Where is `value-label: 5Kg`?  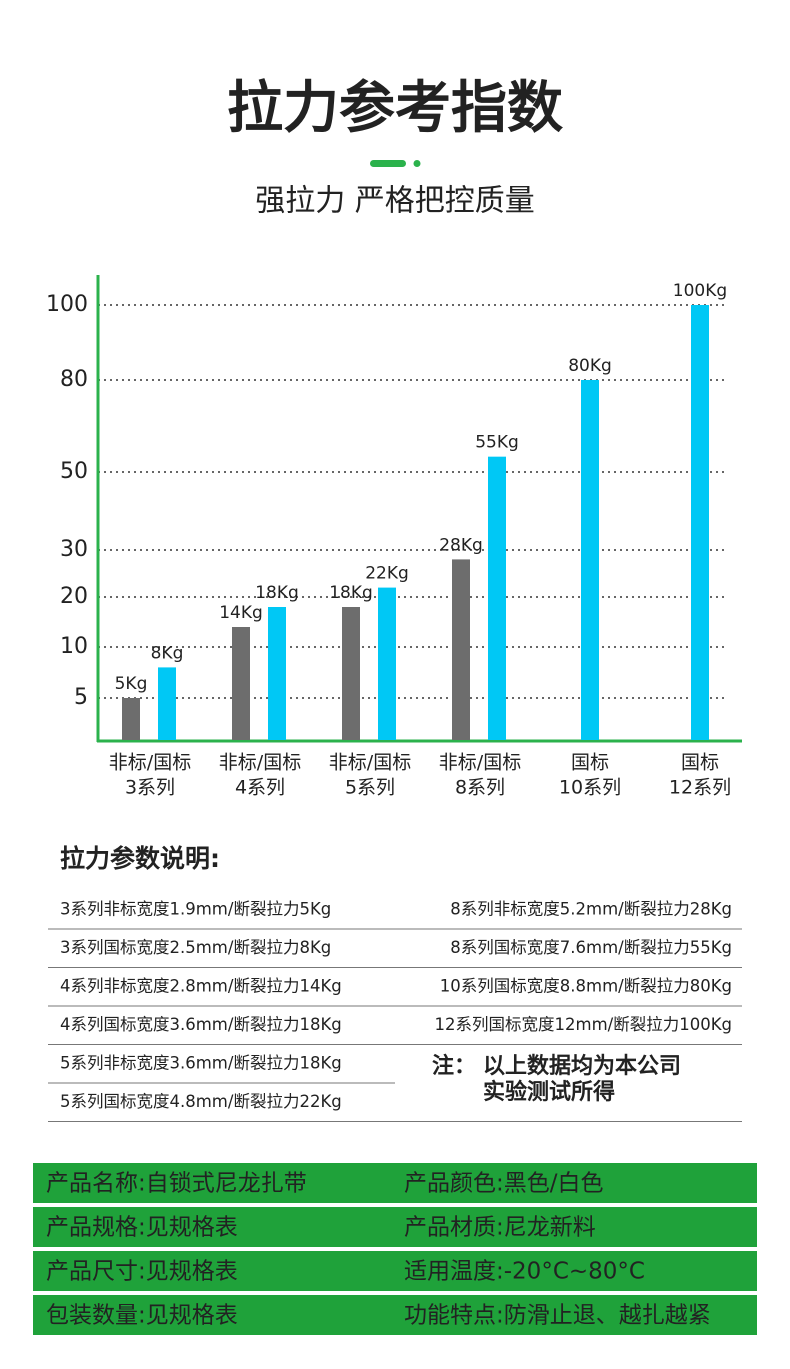
value-label: 5Kg is located at coordinates (131, 684).